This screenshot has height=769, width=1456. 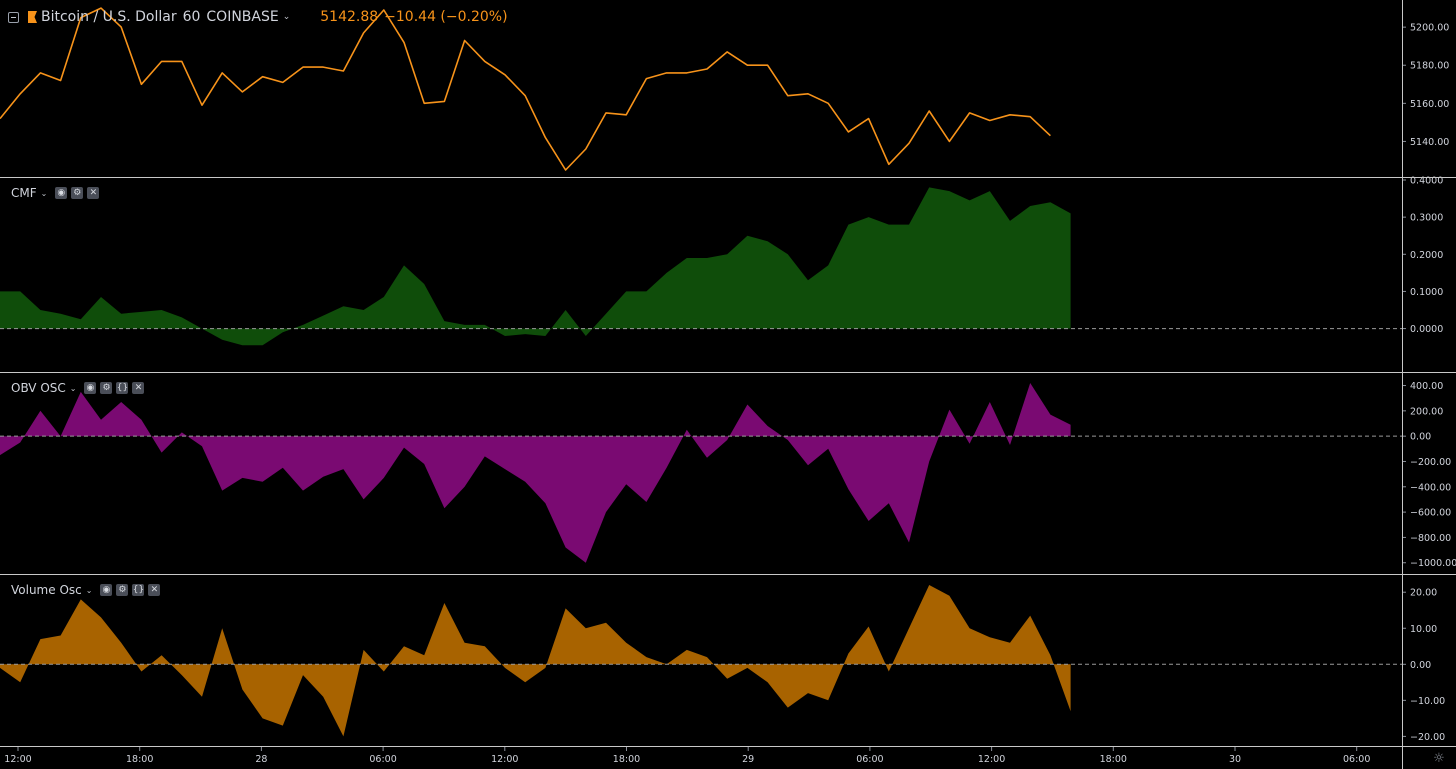 I want to click on price-y-tick-label: 5180.00, so click(x=1429, y=66).